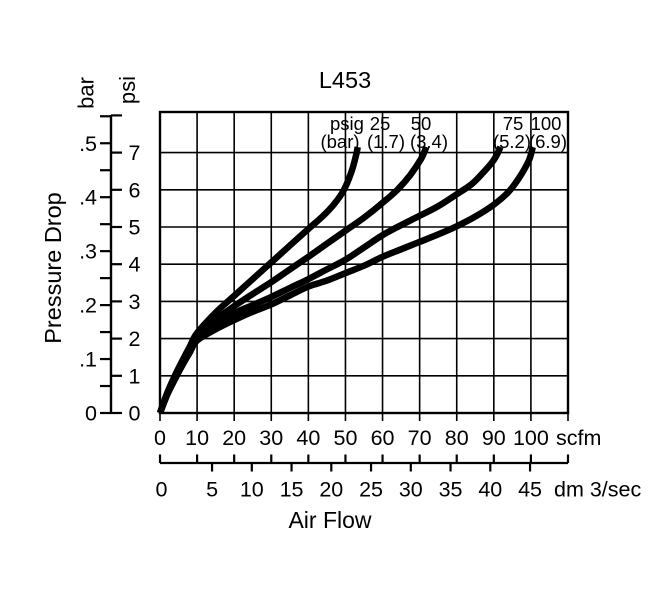 The height and width of the screenshot is (603, 650). What do you see at coordinates (88, 252) in the screenshot?
I see `bar-tick-label: .3` at bounding box center [88, 252].